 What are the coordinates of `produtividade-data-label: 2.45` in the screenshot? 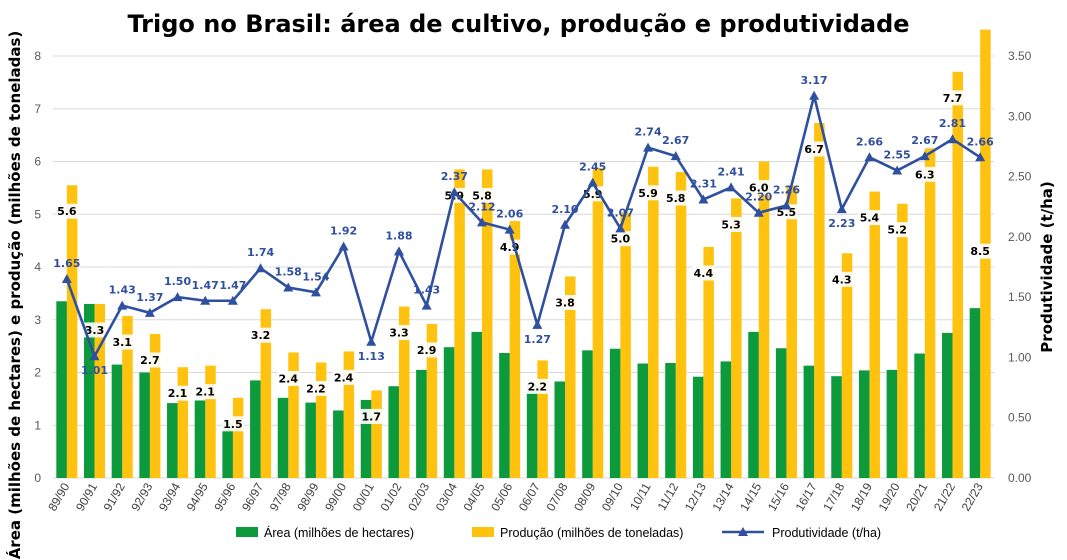 It's located at (592, 167).